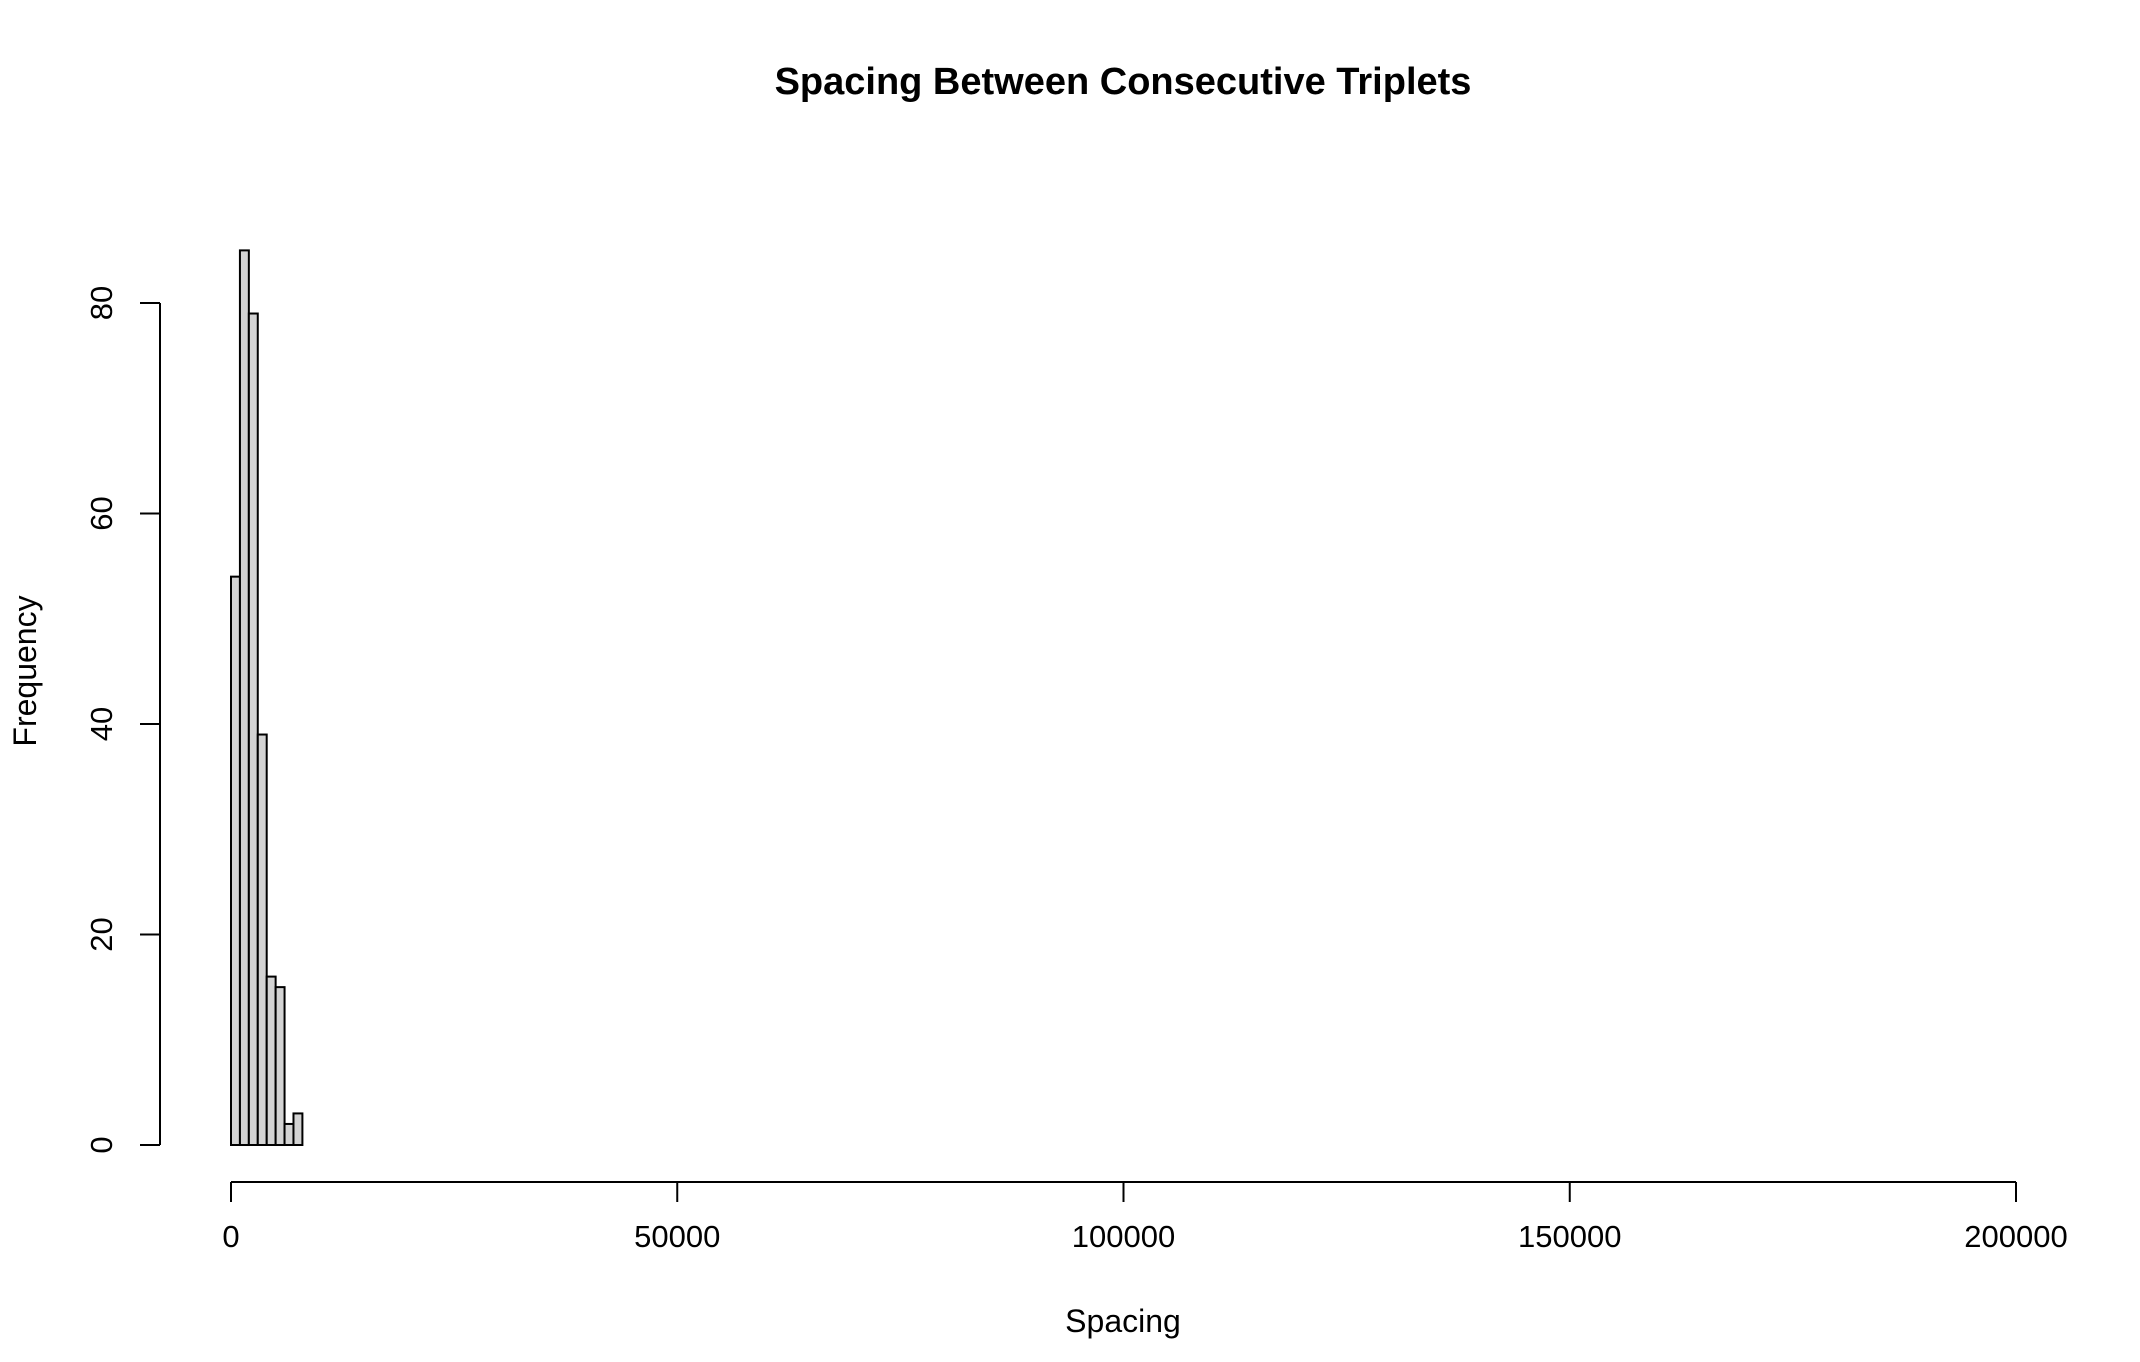 This screenshot has height=1362, width=2140. I want to click on x-tick-label: 150000, so click(1569, 1236).